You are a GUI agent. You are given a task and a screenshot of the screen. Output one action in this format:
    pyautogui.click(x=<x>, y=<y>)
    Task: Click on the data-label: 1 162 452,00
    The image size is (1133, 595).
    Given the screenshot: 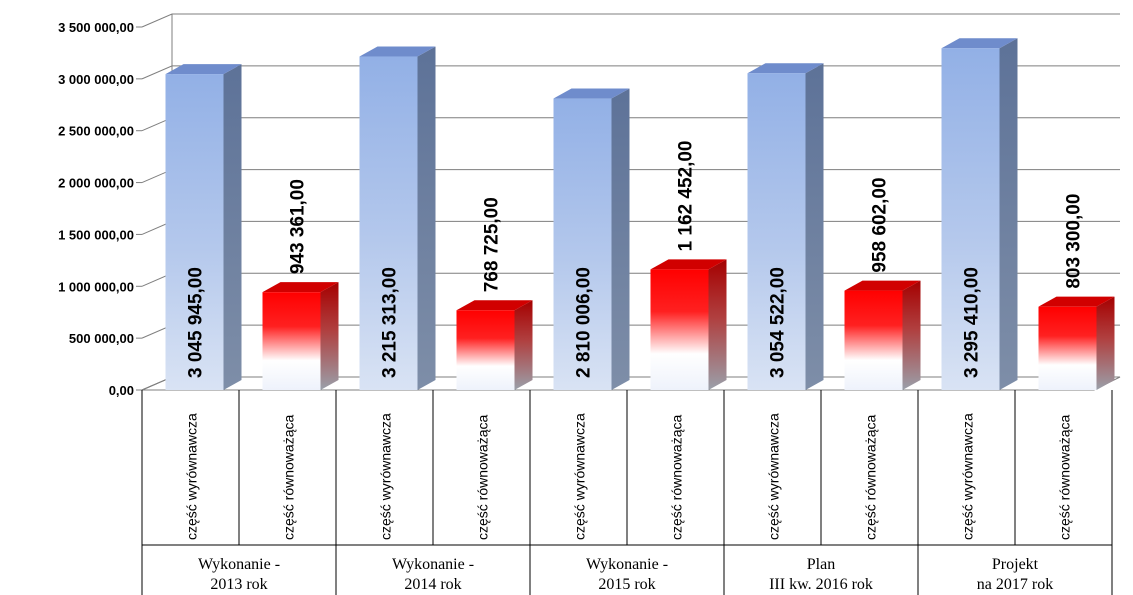 What is the action you would take?
    pyautogui.click(x=686, y=195)
    